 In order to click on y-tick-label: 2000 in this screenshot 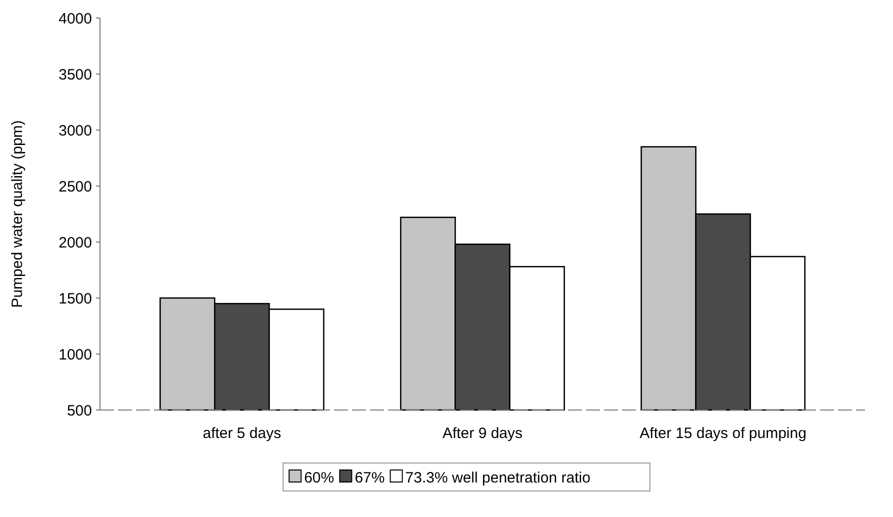, I will do `click(75, 243)`.